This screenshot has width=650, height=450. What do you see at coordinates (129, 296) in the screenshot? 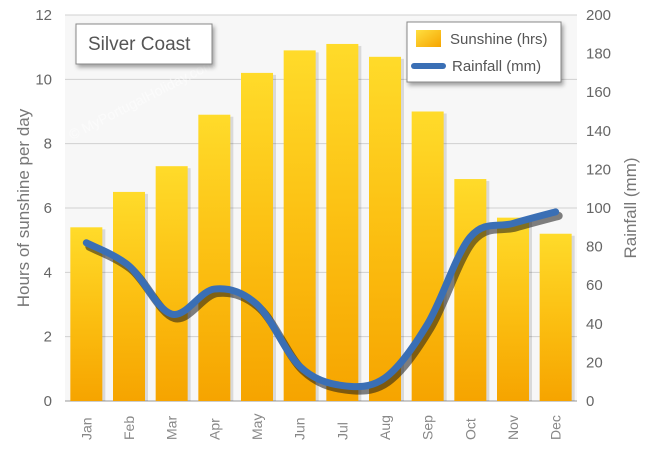
I see `sunshine-bar-feb` at bounding box center [129, 296].